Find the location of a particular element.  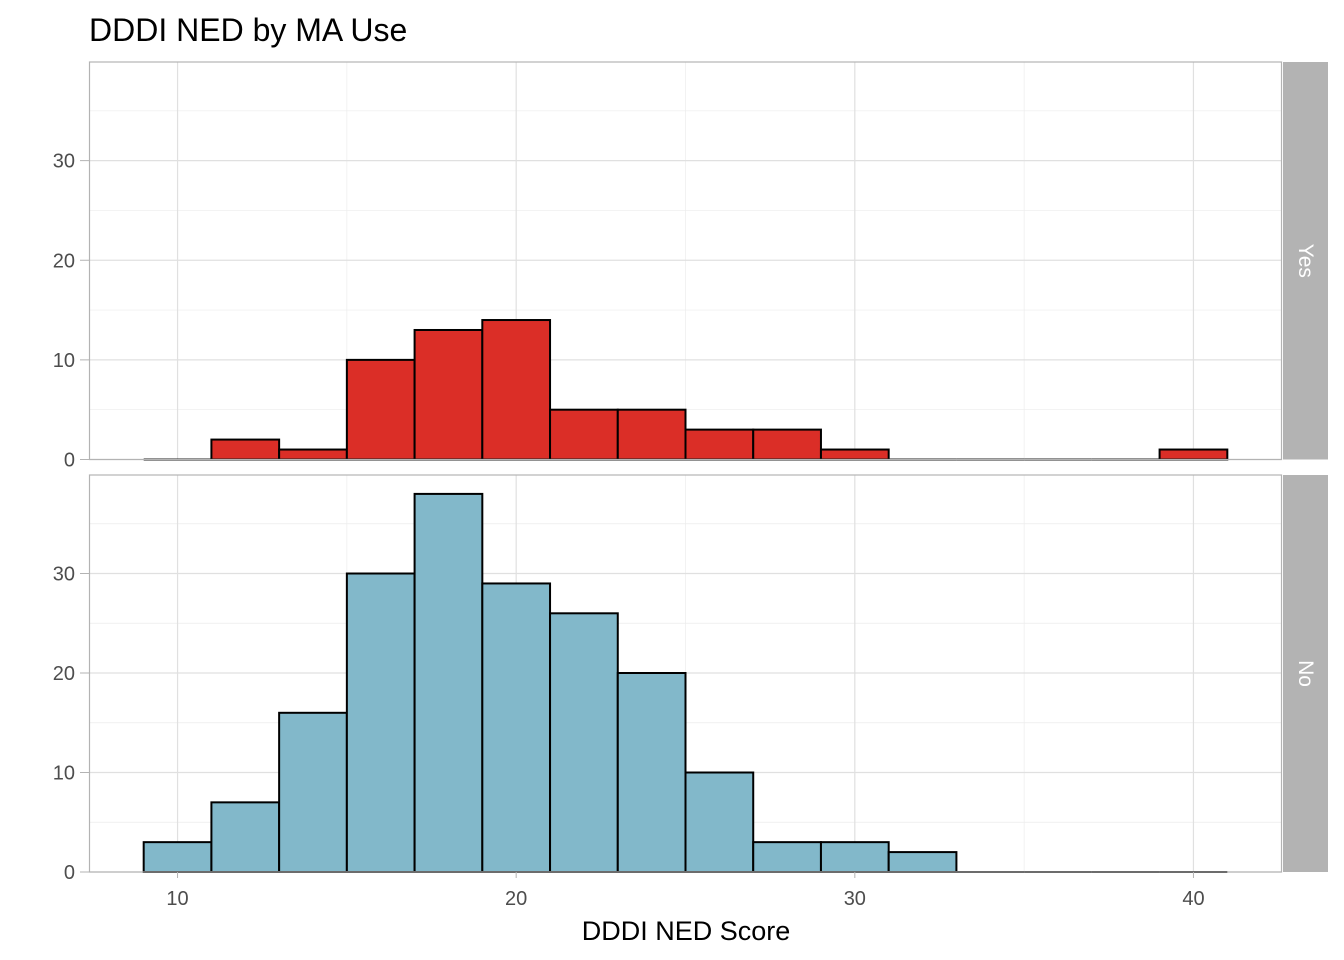

x-tick-label: 20 is located at coordinates (516, 899).